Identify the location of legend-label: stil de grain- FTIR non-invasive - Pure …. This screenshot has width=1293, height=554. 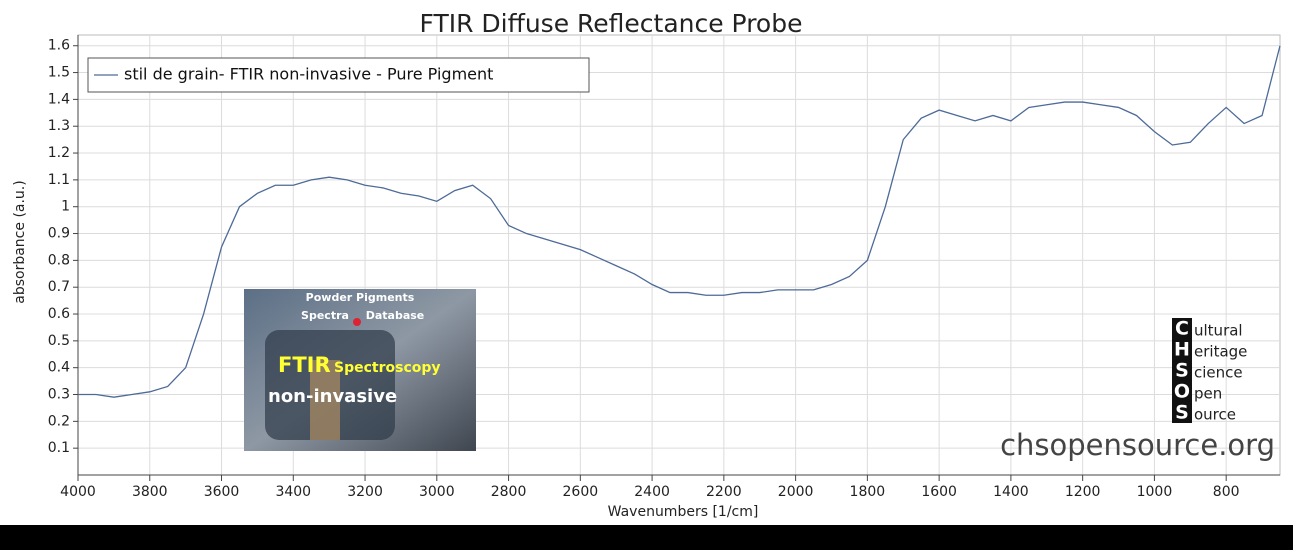
(308, 74).